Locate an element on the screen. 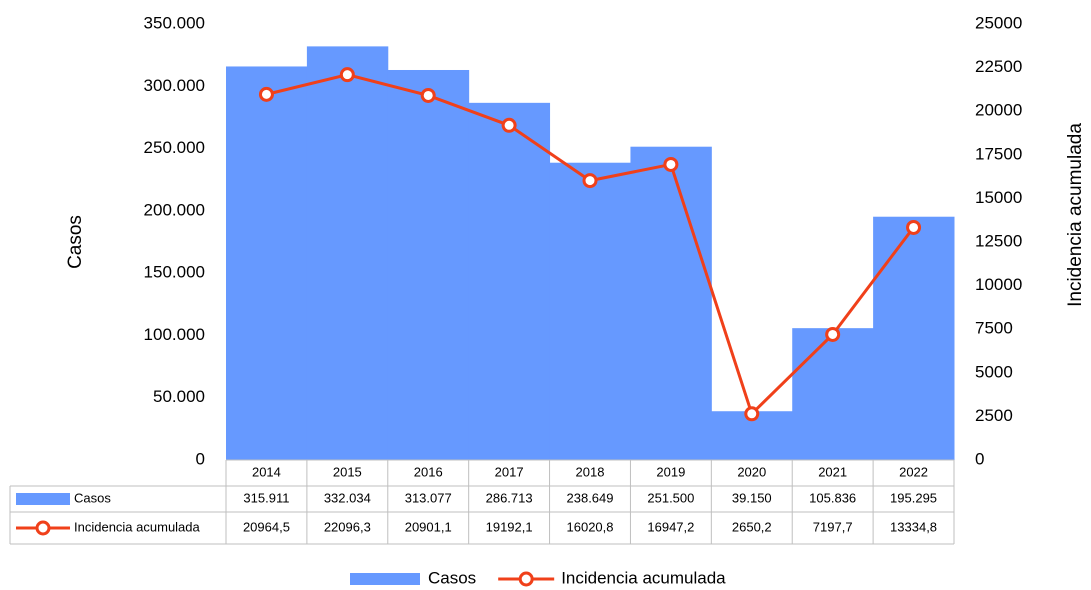 The height and width of the screenshot is (590, 1091). y2-tick-label: 5000 is located at coordinates (994, 371).